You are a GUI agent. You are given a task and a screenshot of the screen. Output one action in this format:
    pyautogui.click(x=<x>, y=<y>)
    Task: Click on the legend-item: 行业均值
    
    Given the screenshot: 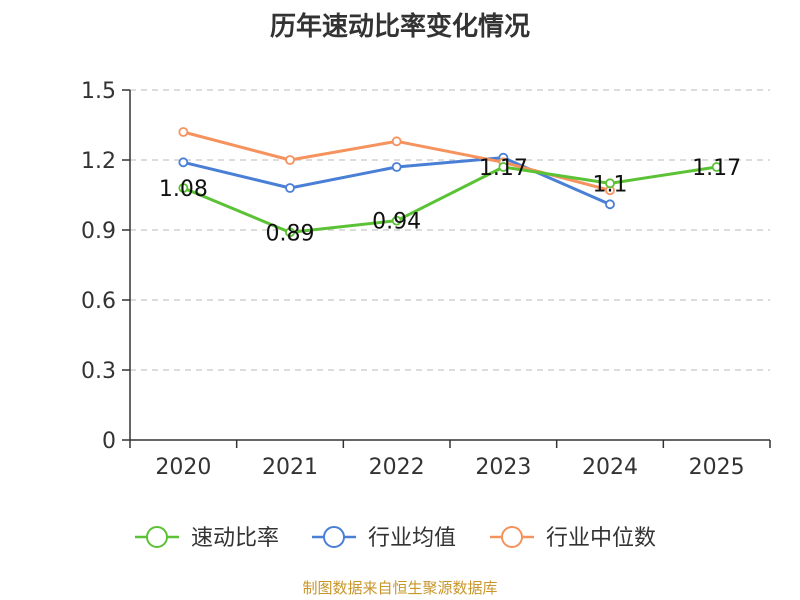 What is the action you would take?
    pyautogui.click(x=384, y=538)
    